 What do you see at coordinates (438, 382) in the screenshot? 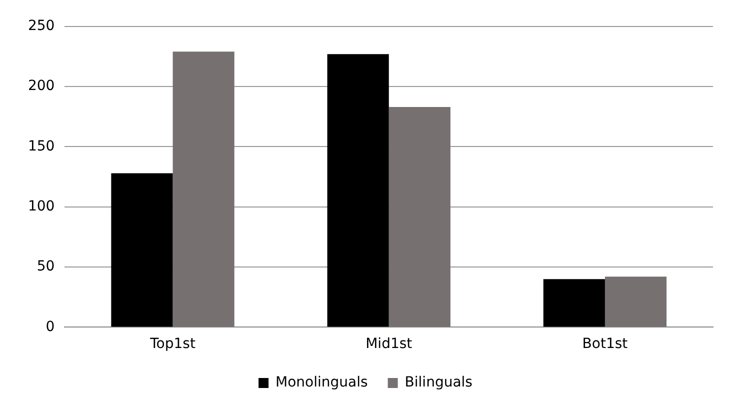
I see `legend-label: Bilinguals` at bounding box center [438, 382].